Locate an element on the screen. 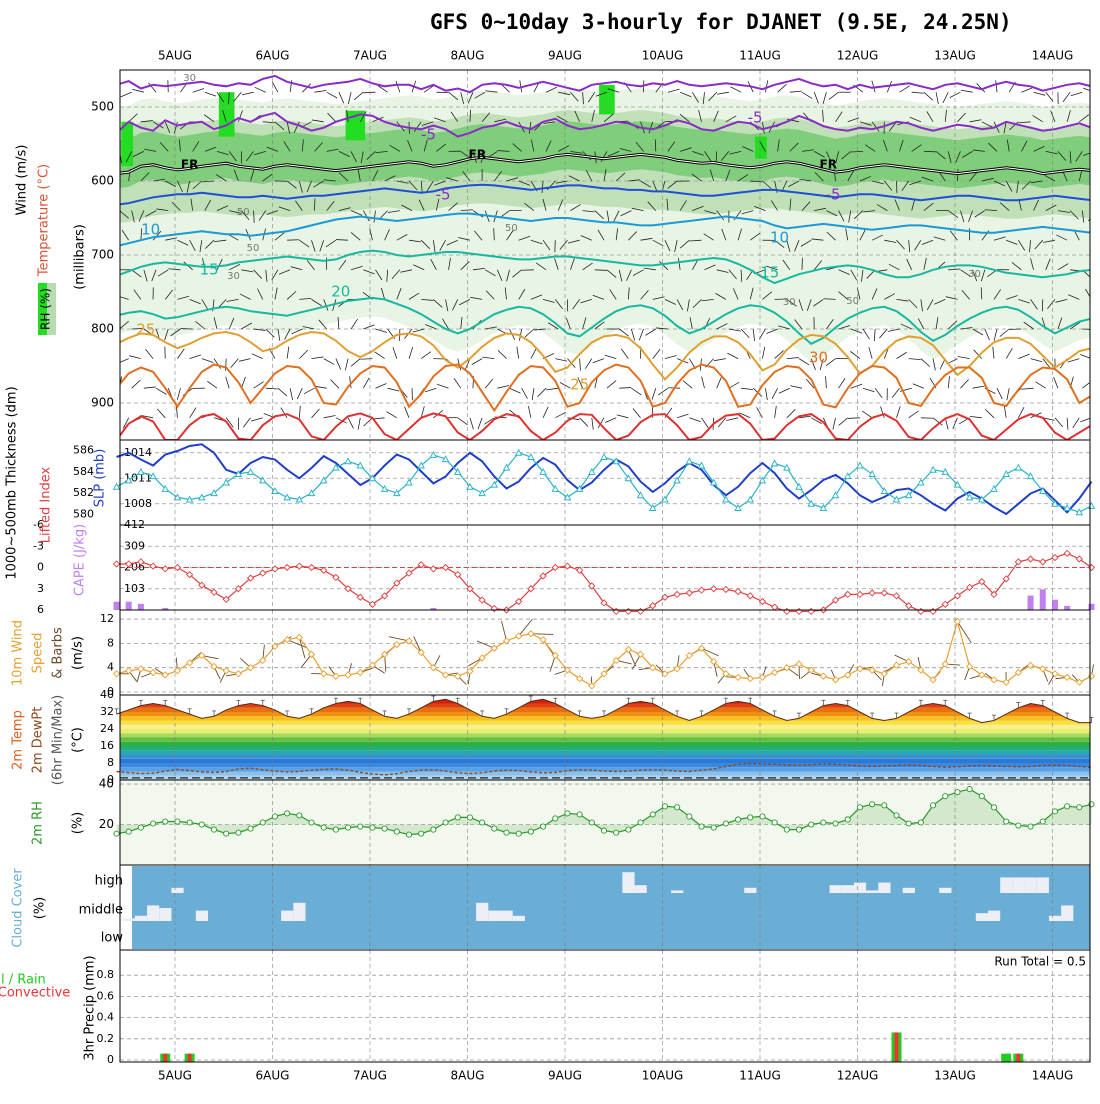 The height and width of the screenshot is (1104, 1100). pressure-tick-label: 800 is located at coordinates (102, 329).